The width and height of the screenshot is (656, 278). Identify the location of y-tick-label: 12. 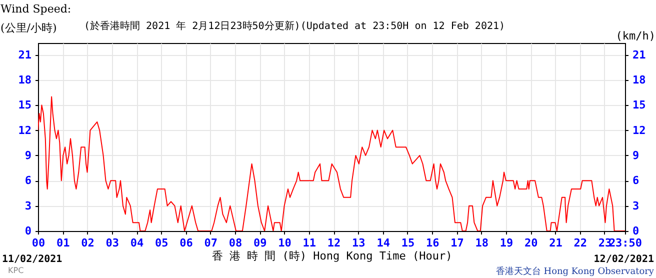
(25, 130).